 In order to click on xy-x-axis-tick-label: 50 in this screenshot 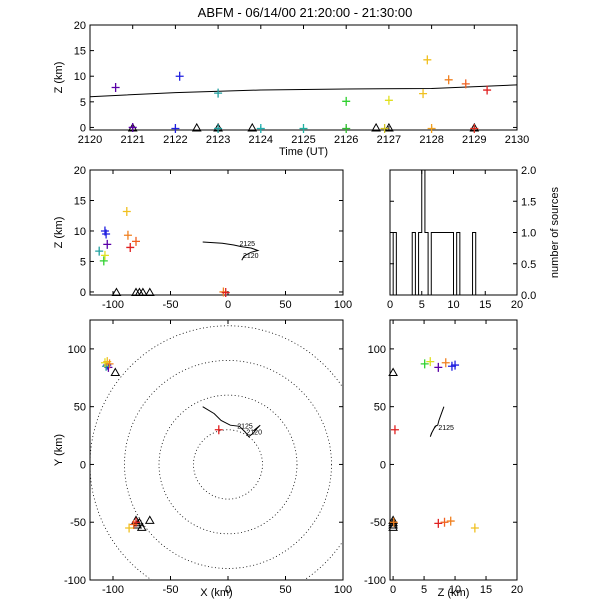, I will do `click(285, 590)`.